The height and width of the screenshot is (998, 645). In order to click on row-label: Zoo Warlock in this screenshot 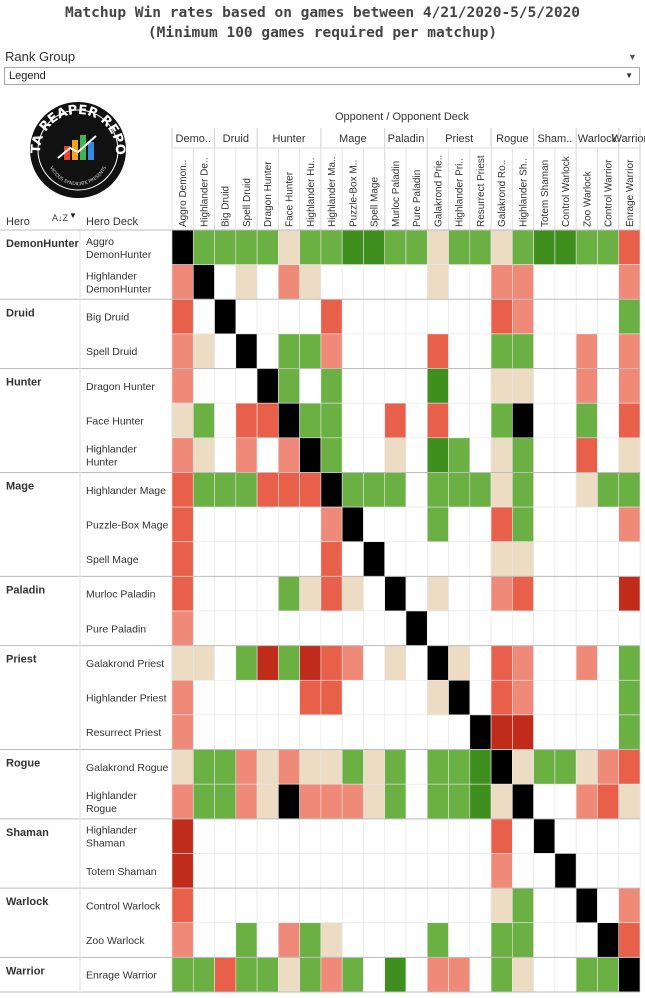, I will do `click(115, 941)`.